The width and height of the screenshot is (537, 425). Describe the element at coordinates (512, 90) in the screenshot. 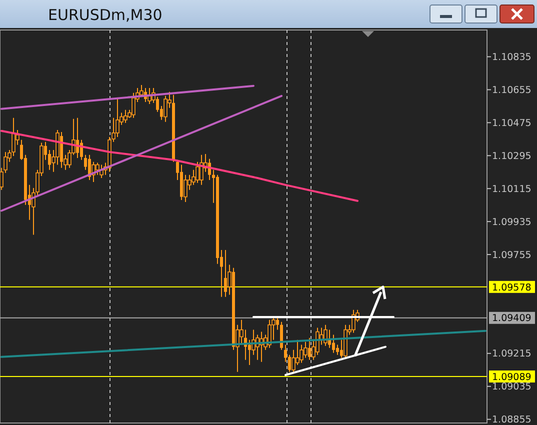

I see `y-tick-label: 1.10655` at that location.